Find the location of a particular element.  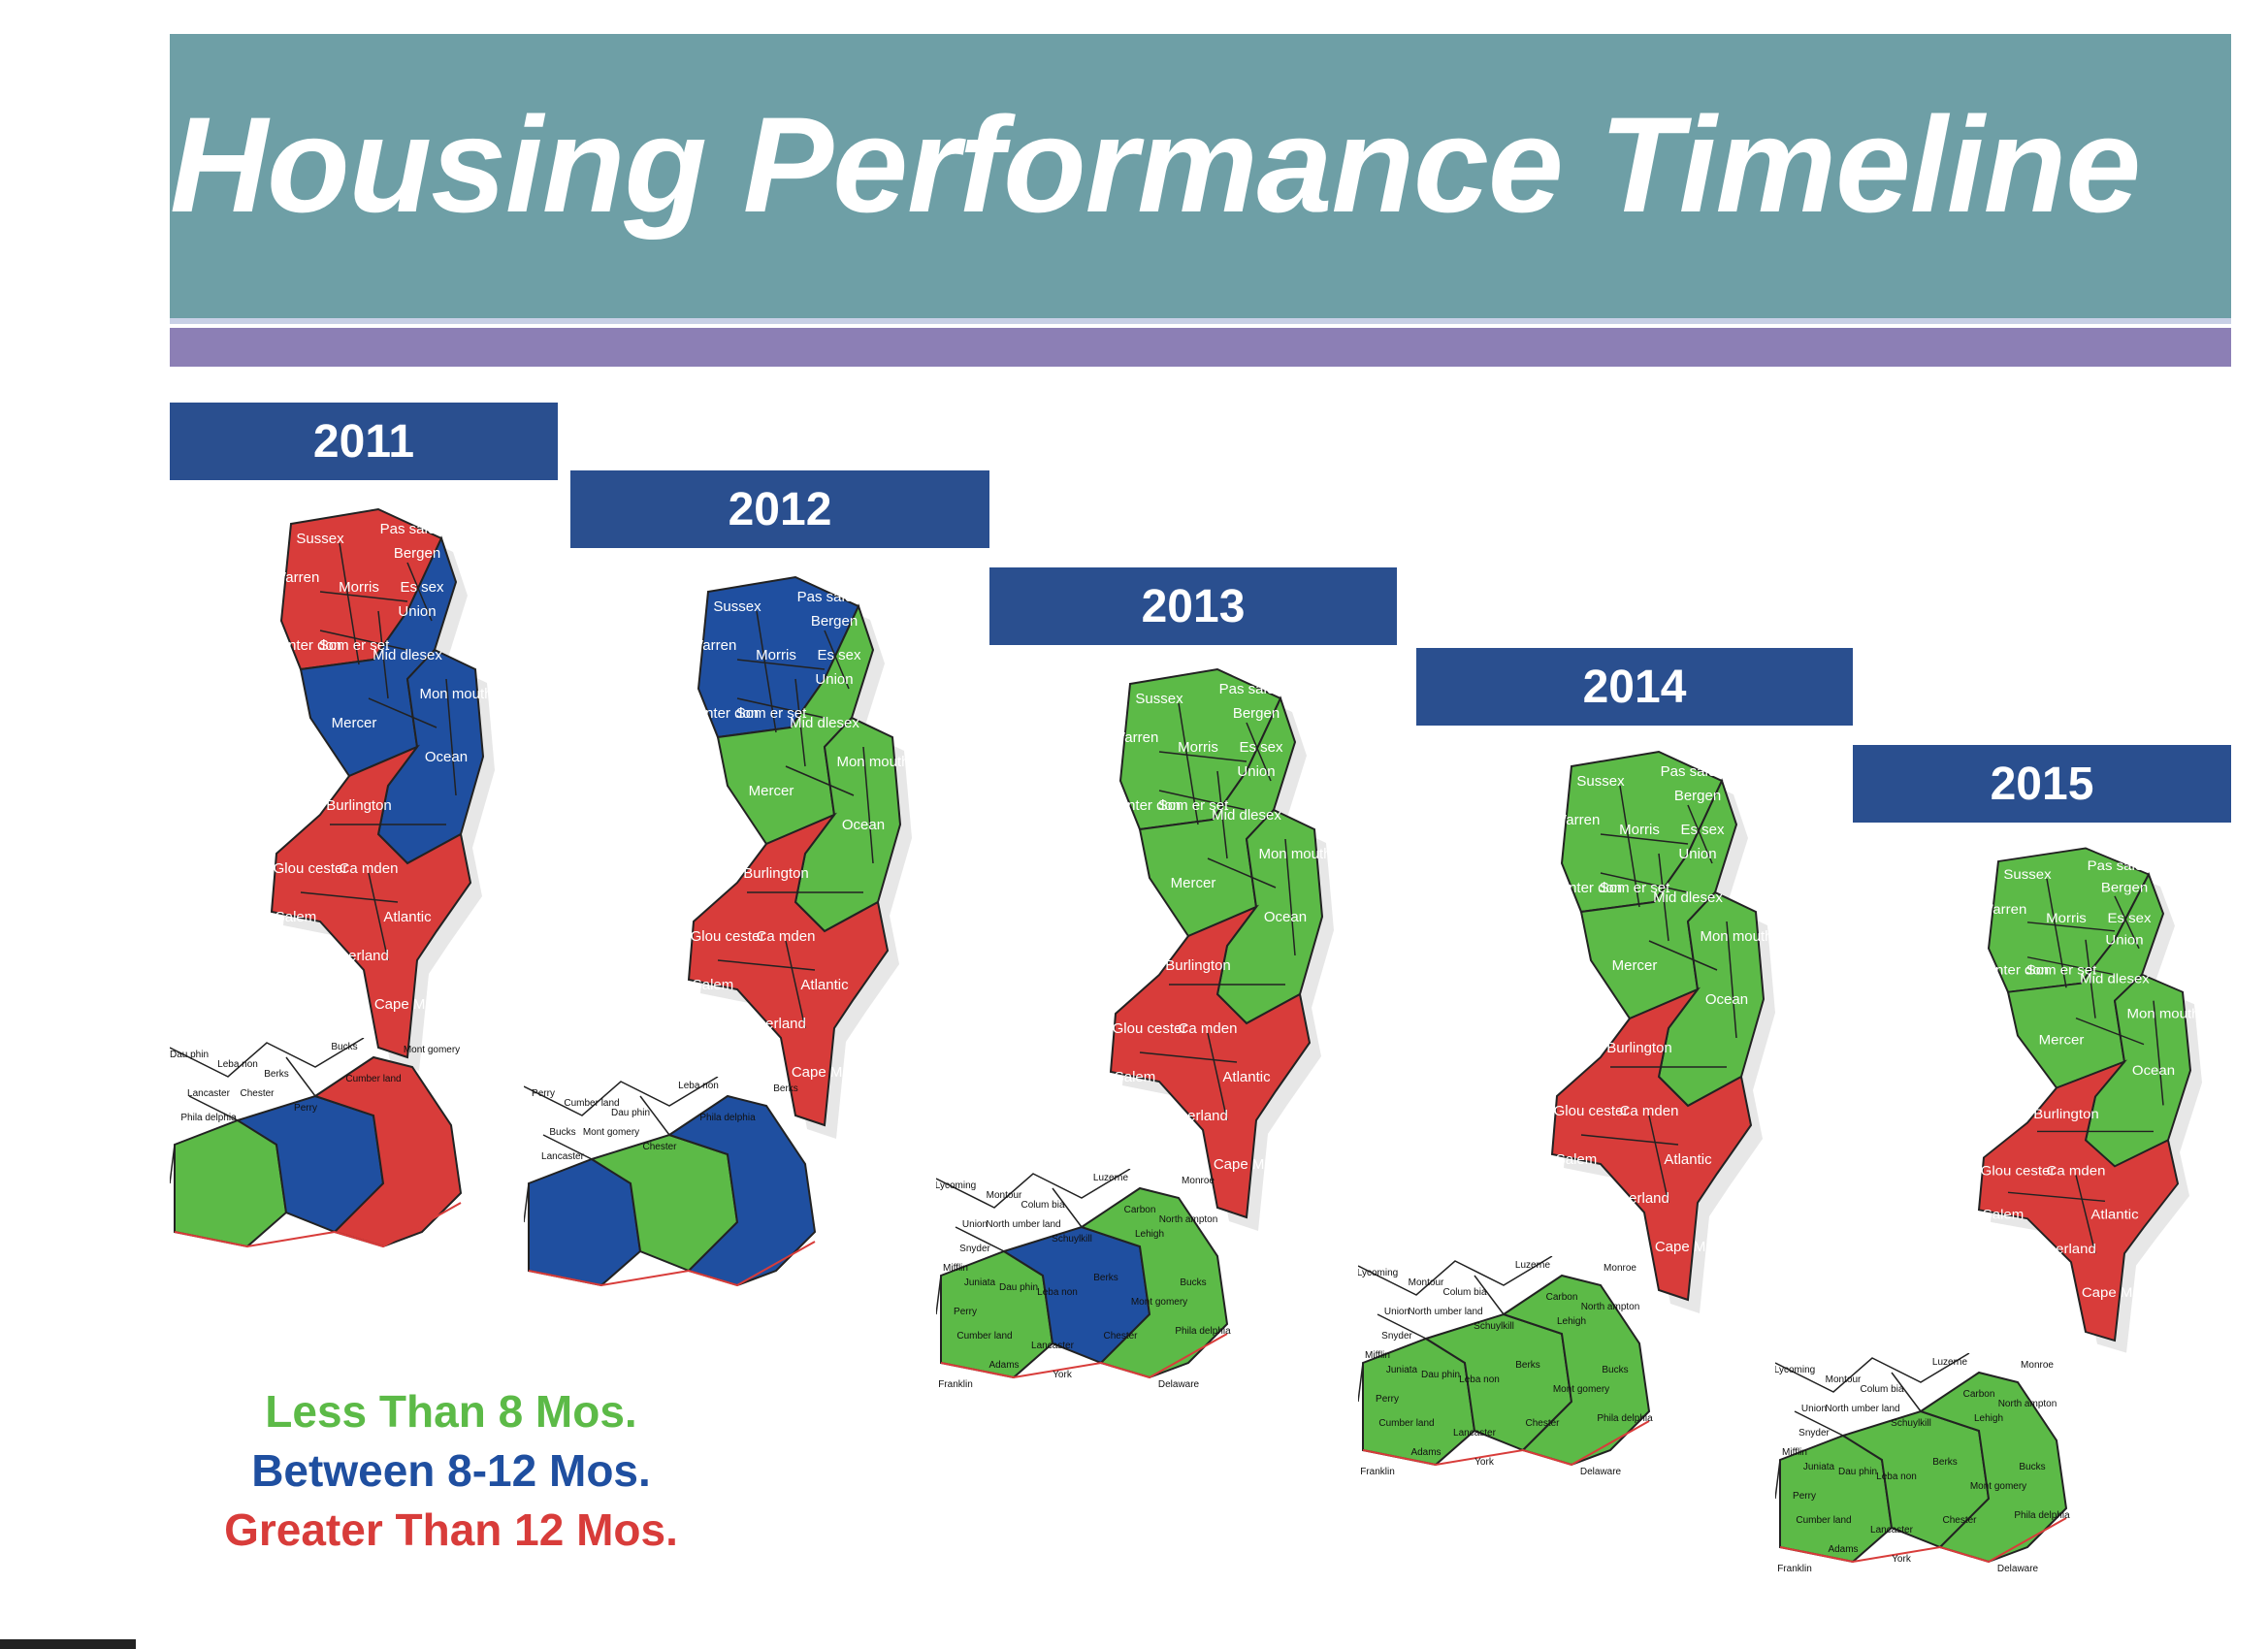

legend-less-than-8: Less Than 8 Mos. is located at coordinates (451, 1411).